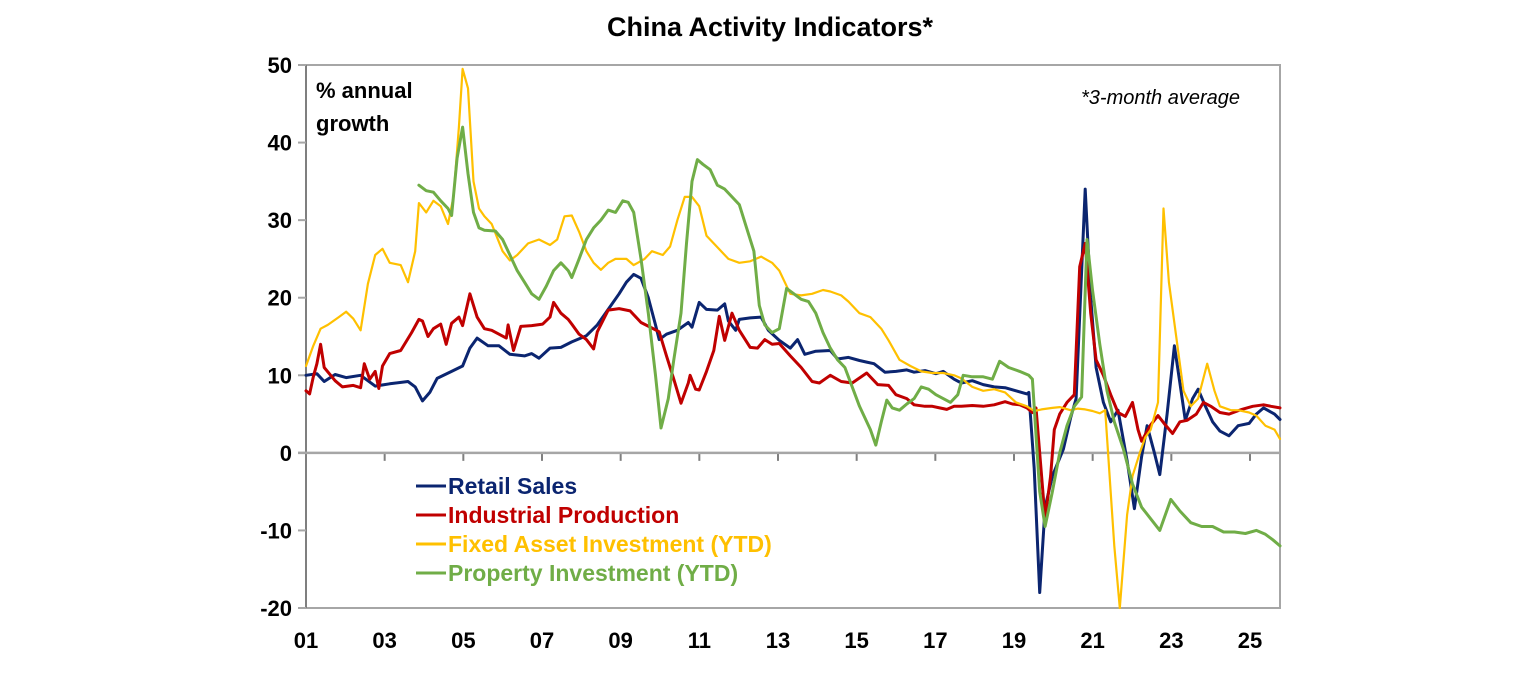  What do you see at coordinates (778, 640) in the screenshot?
I see `x-tick-label: 13` at bounding box center [778, 640].